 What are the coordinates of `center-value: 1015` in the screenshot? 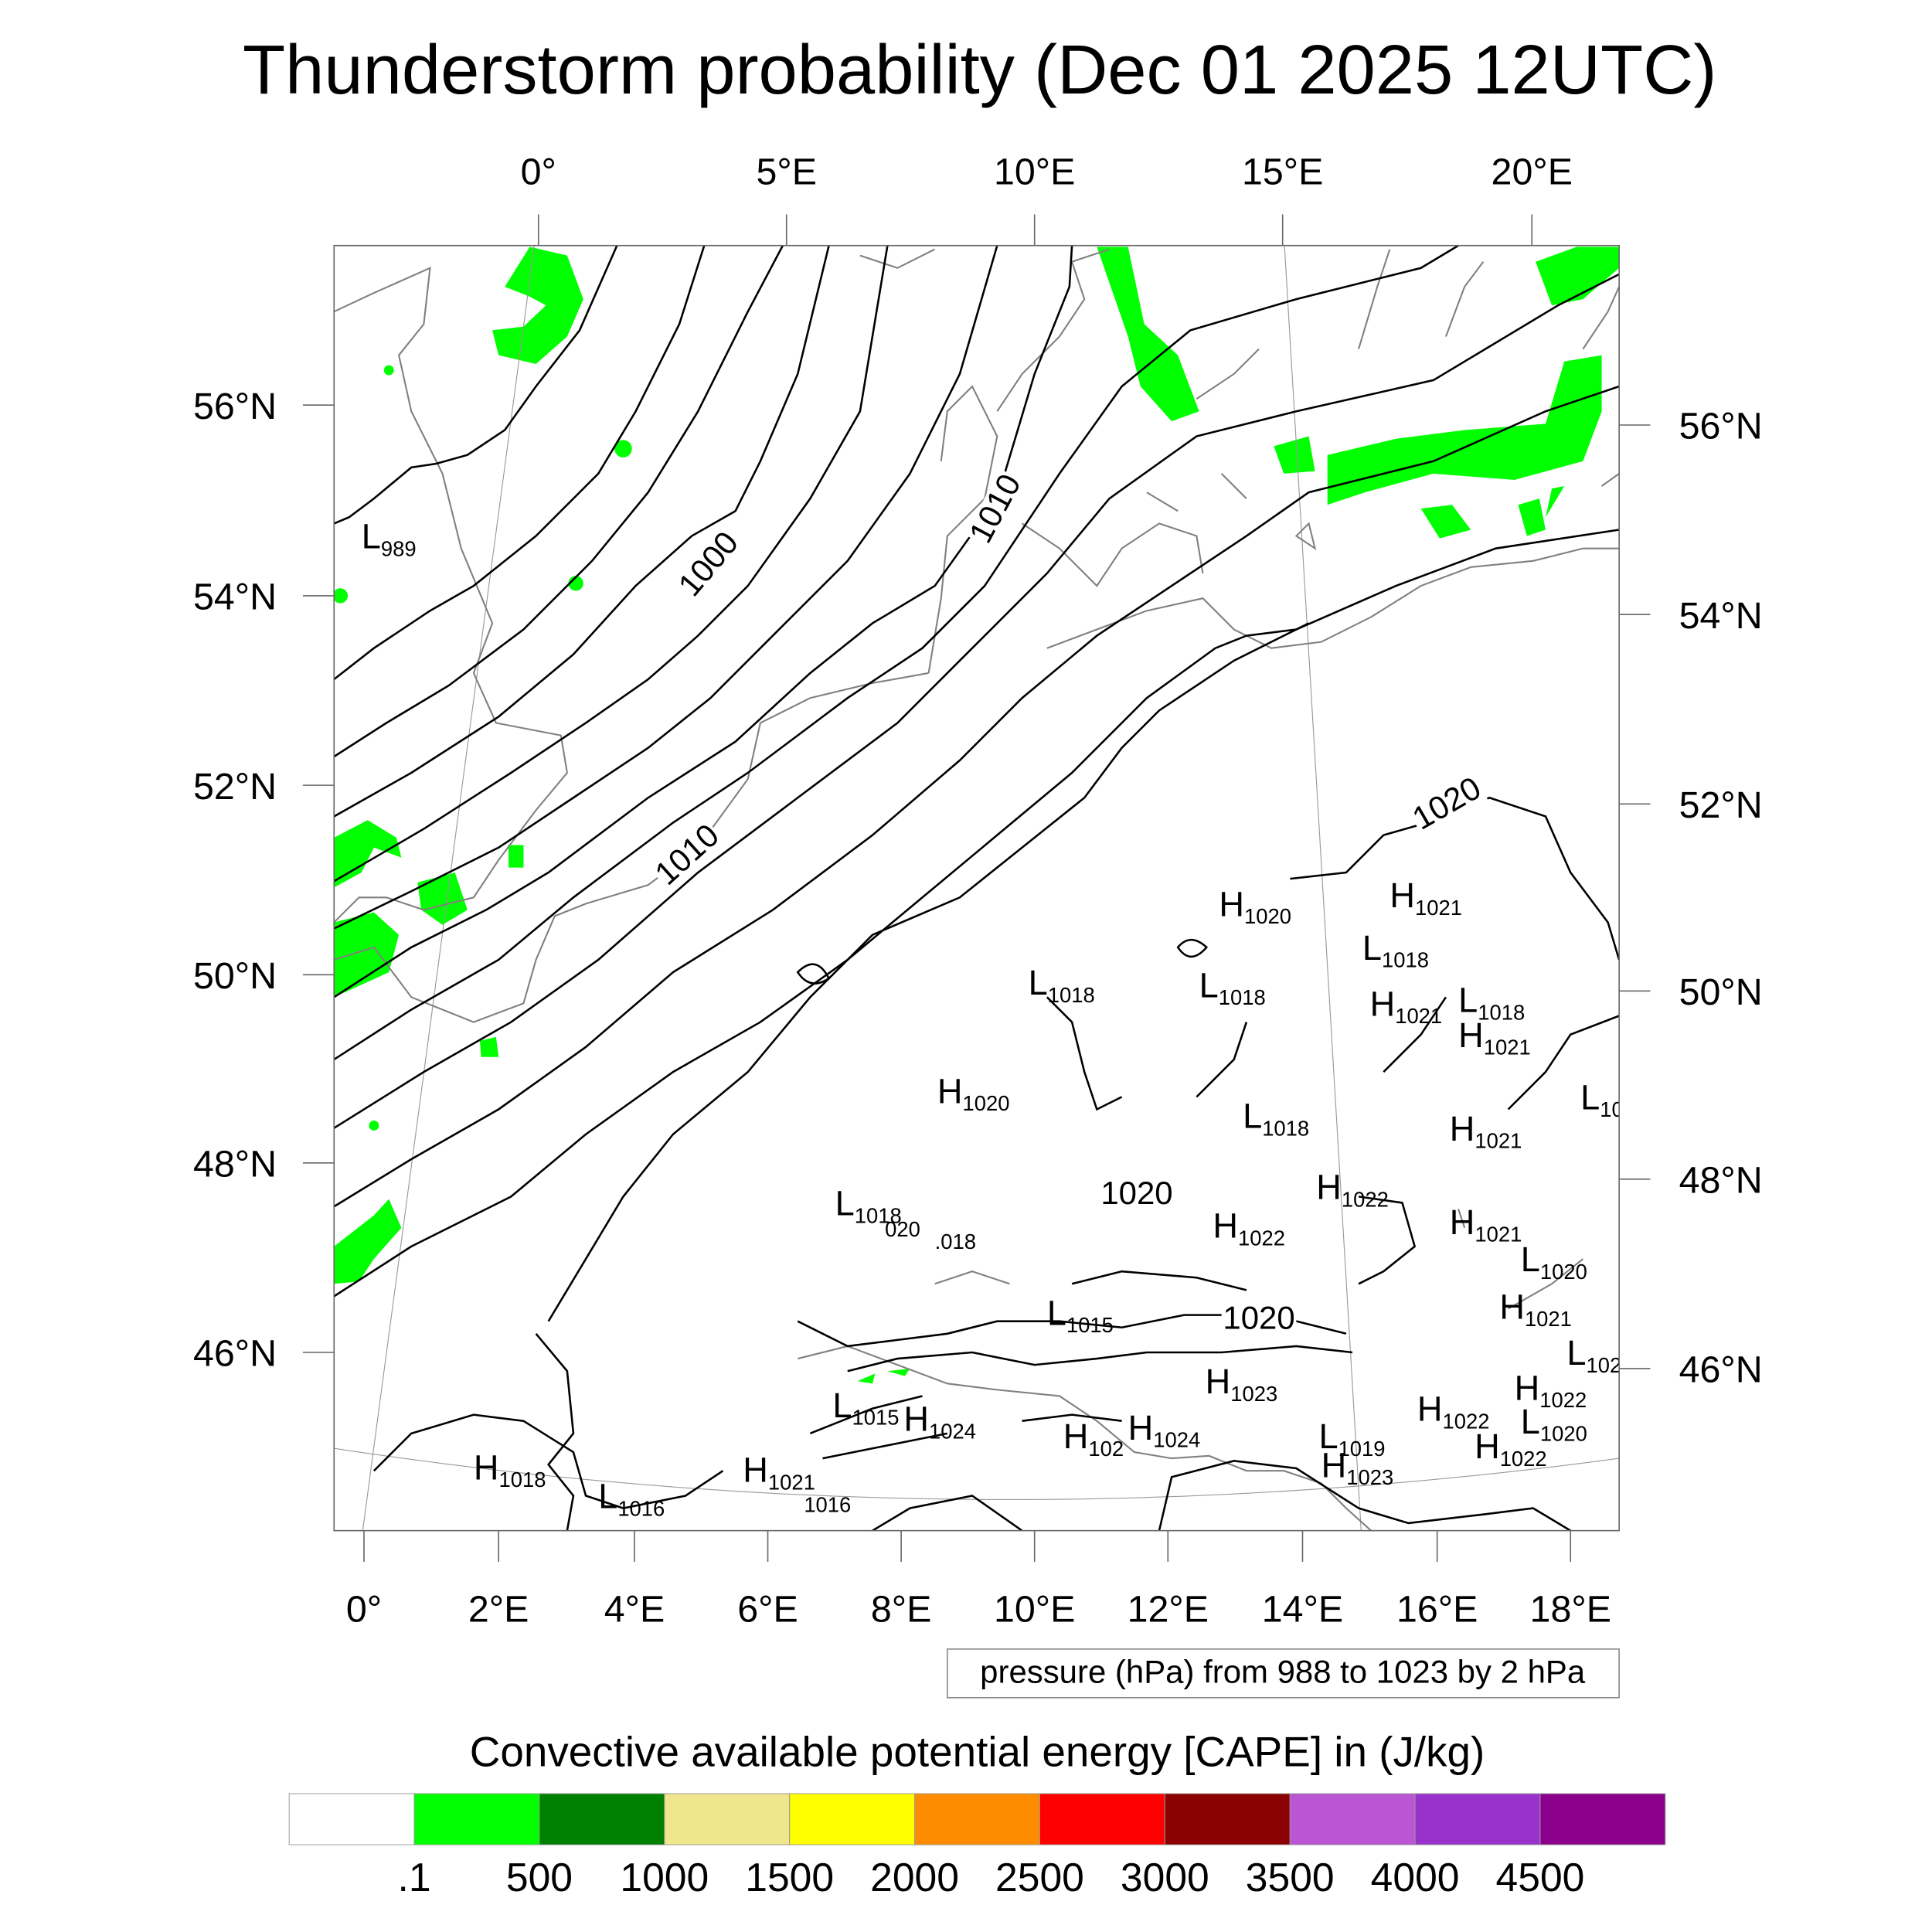 It's located at (876, 1418).